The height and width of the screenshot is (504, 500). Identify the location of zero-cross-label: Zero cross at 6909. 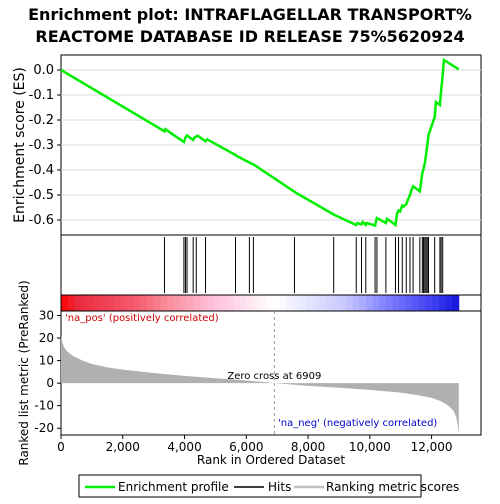
(274, 376).